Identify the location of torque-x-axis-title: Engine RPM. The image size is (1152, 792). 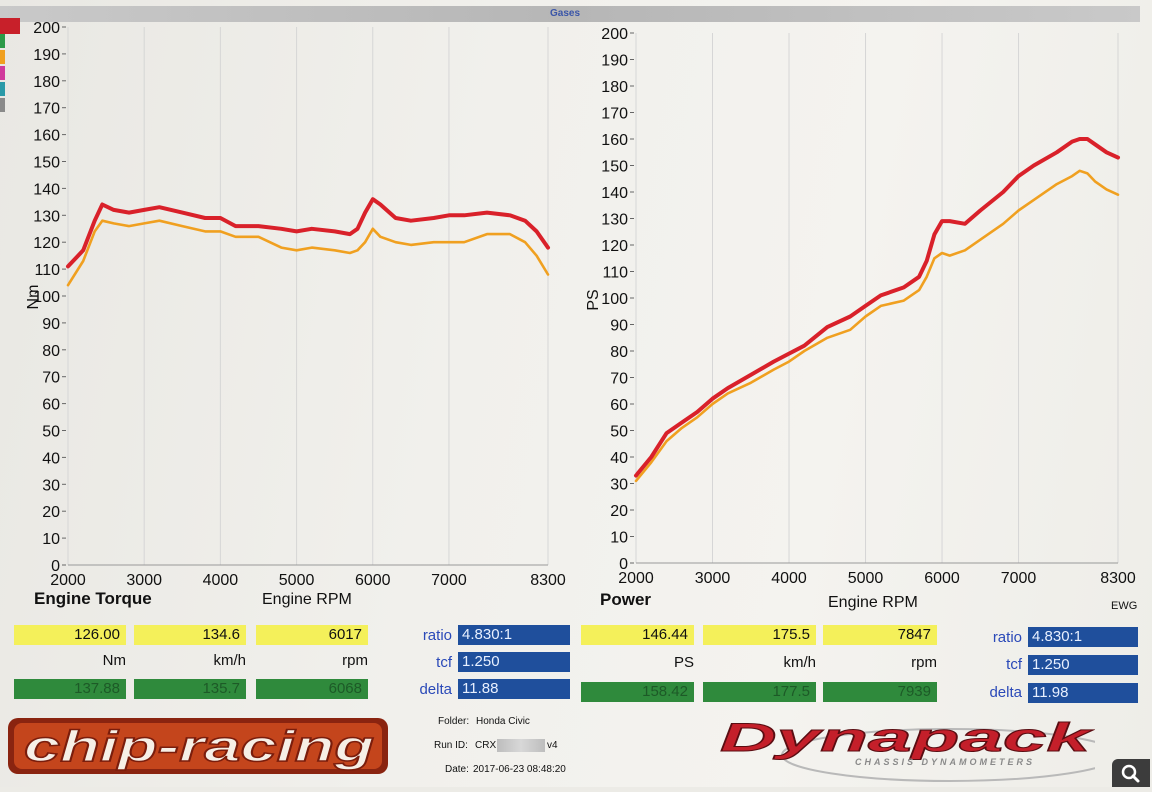
(307, 599).